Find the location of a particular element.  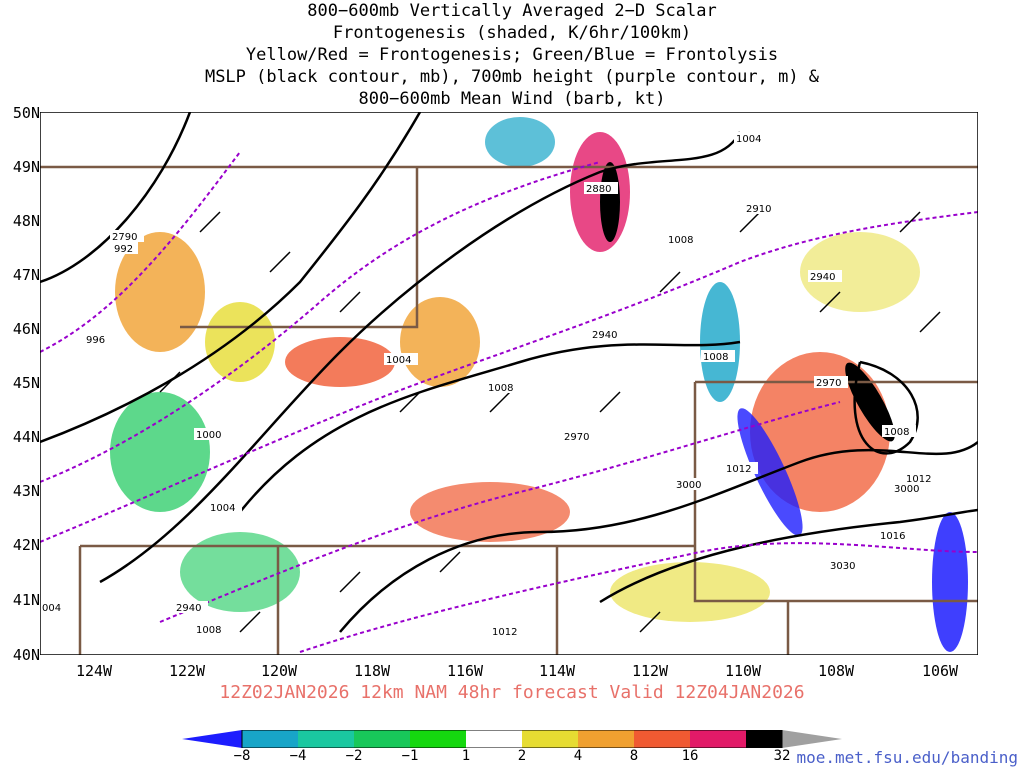

lat-label: 40N is located at coordinates (26, 655).